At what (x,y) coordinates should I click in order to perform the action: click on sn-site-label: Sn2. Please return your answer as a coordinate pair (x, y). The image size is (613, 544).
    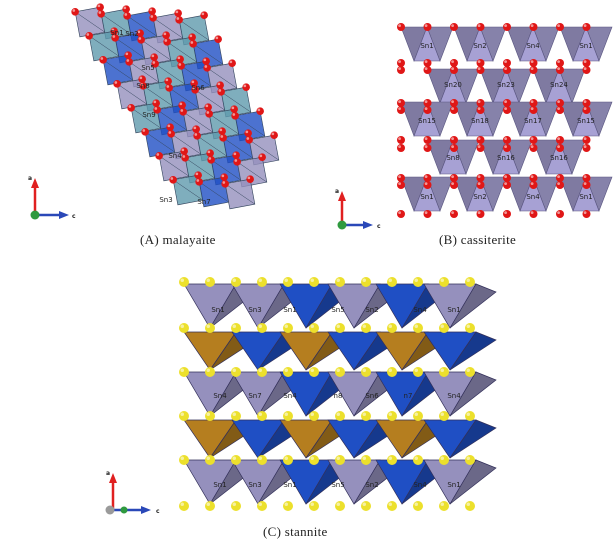
    Looking at the image, I should click on (479, 46).